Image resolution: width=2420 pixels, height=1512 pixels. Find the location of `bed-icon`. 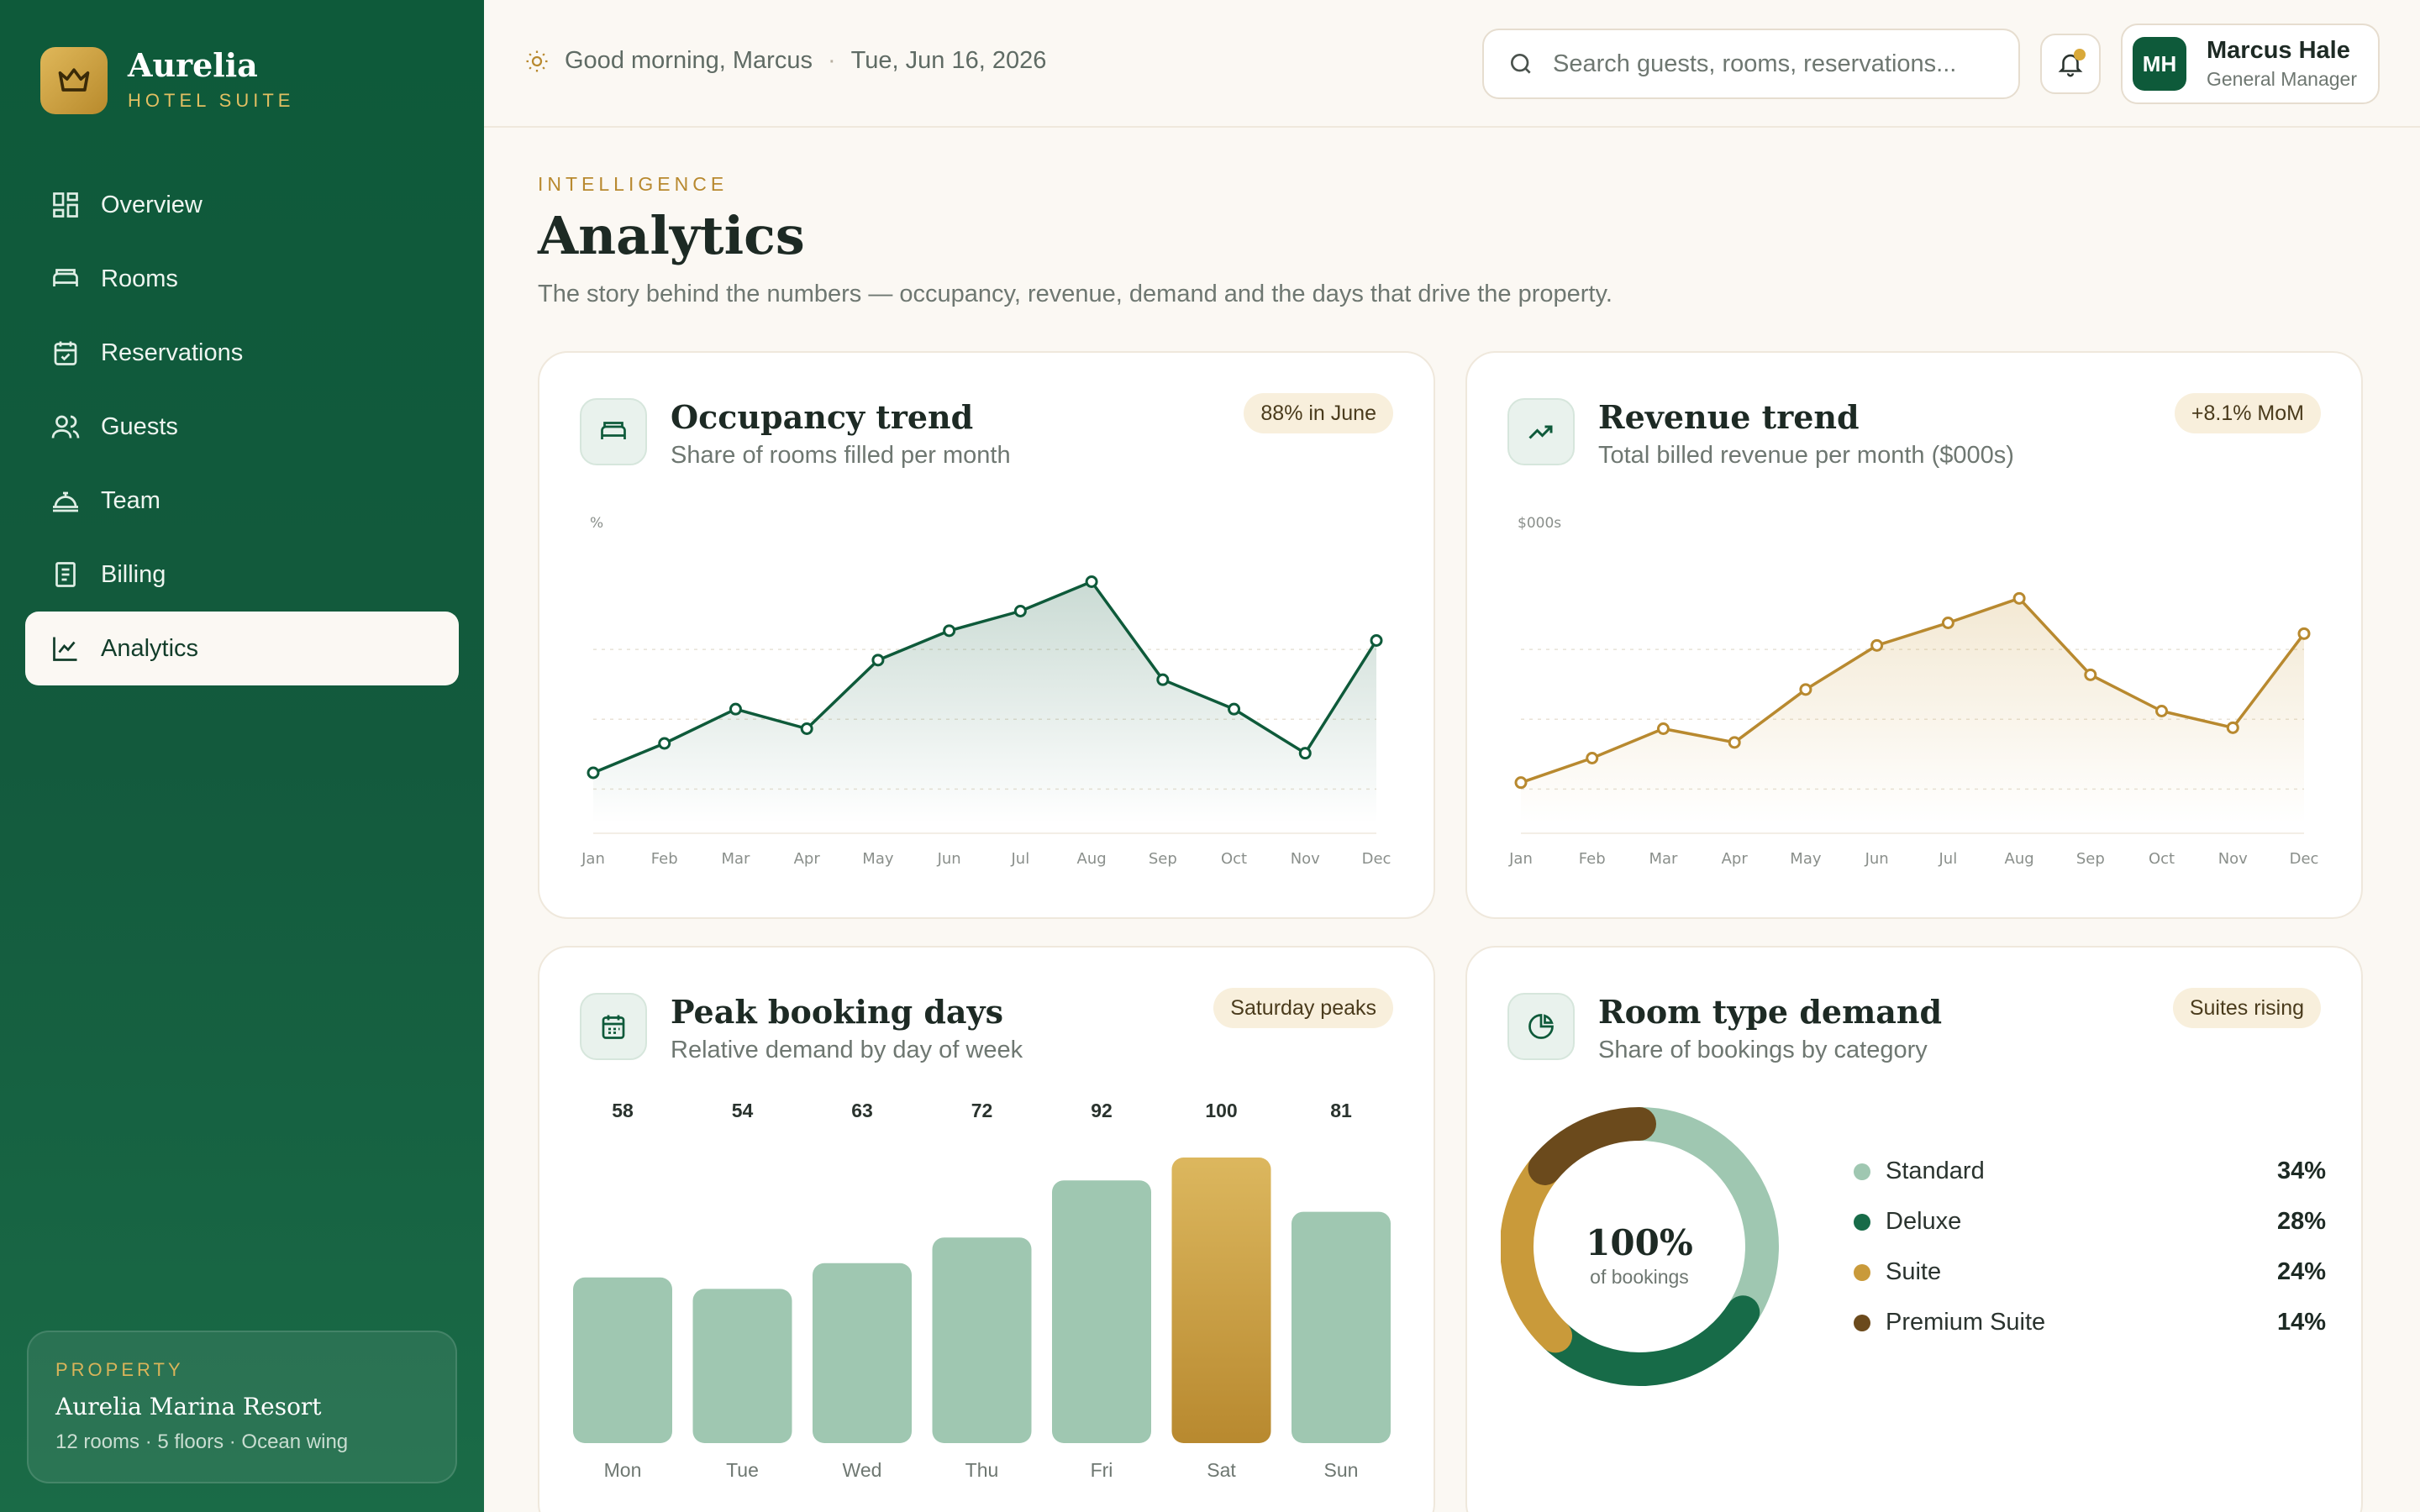

bed-icon is located at coordinates (613, 431).